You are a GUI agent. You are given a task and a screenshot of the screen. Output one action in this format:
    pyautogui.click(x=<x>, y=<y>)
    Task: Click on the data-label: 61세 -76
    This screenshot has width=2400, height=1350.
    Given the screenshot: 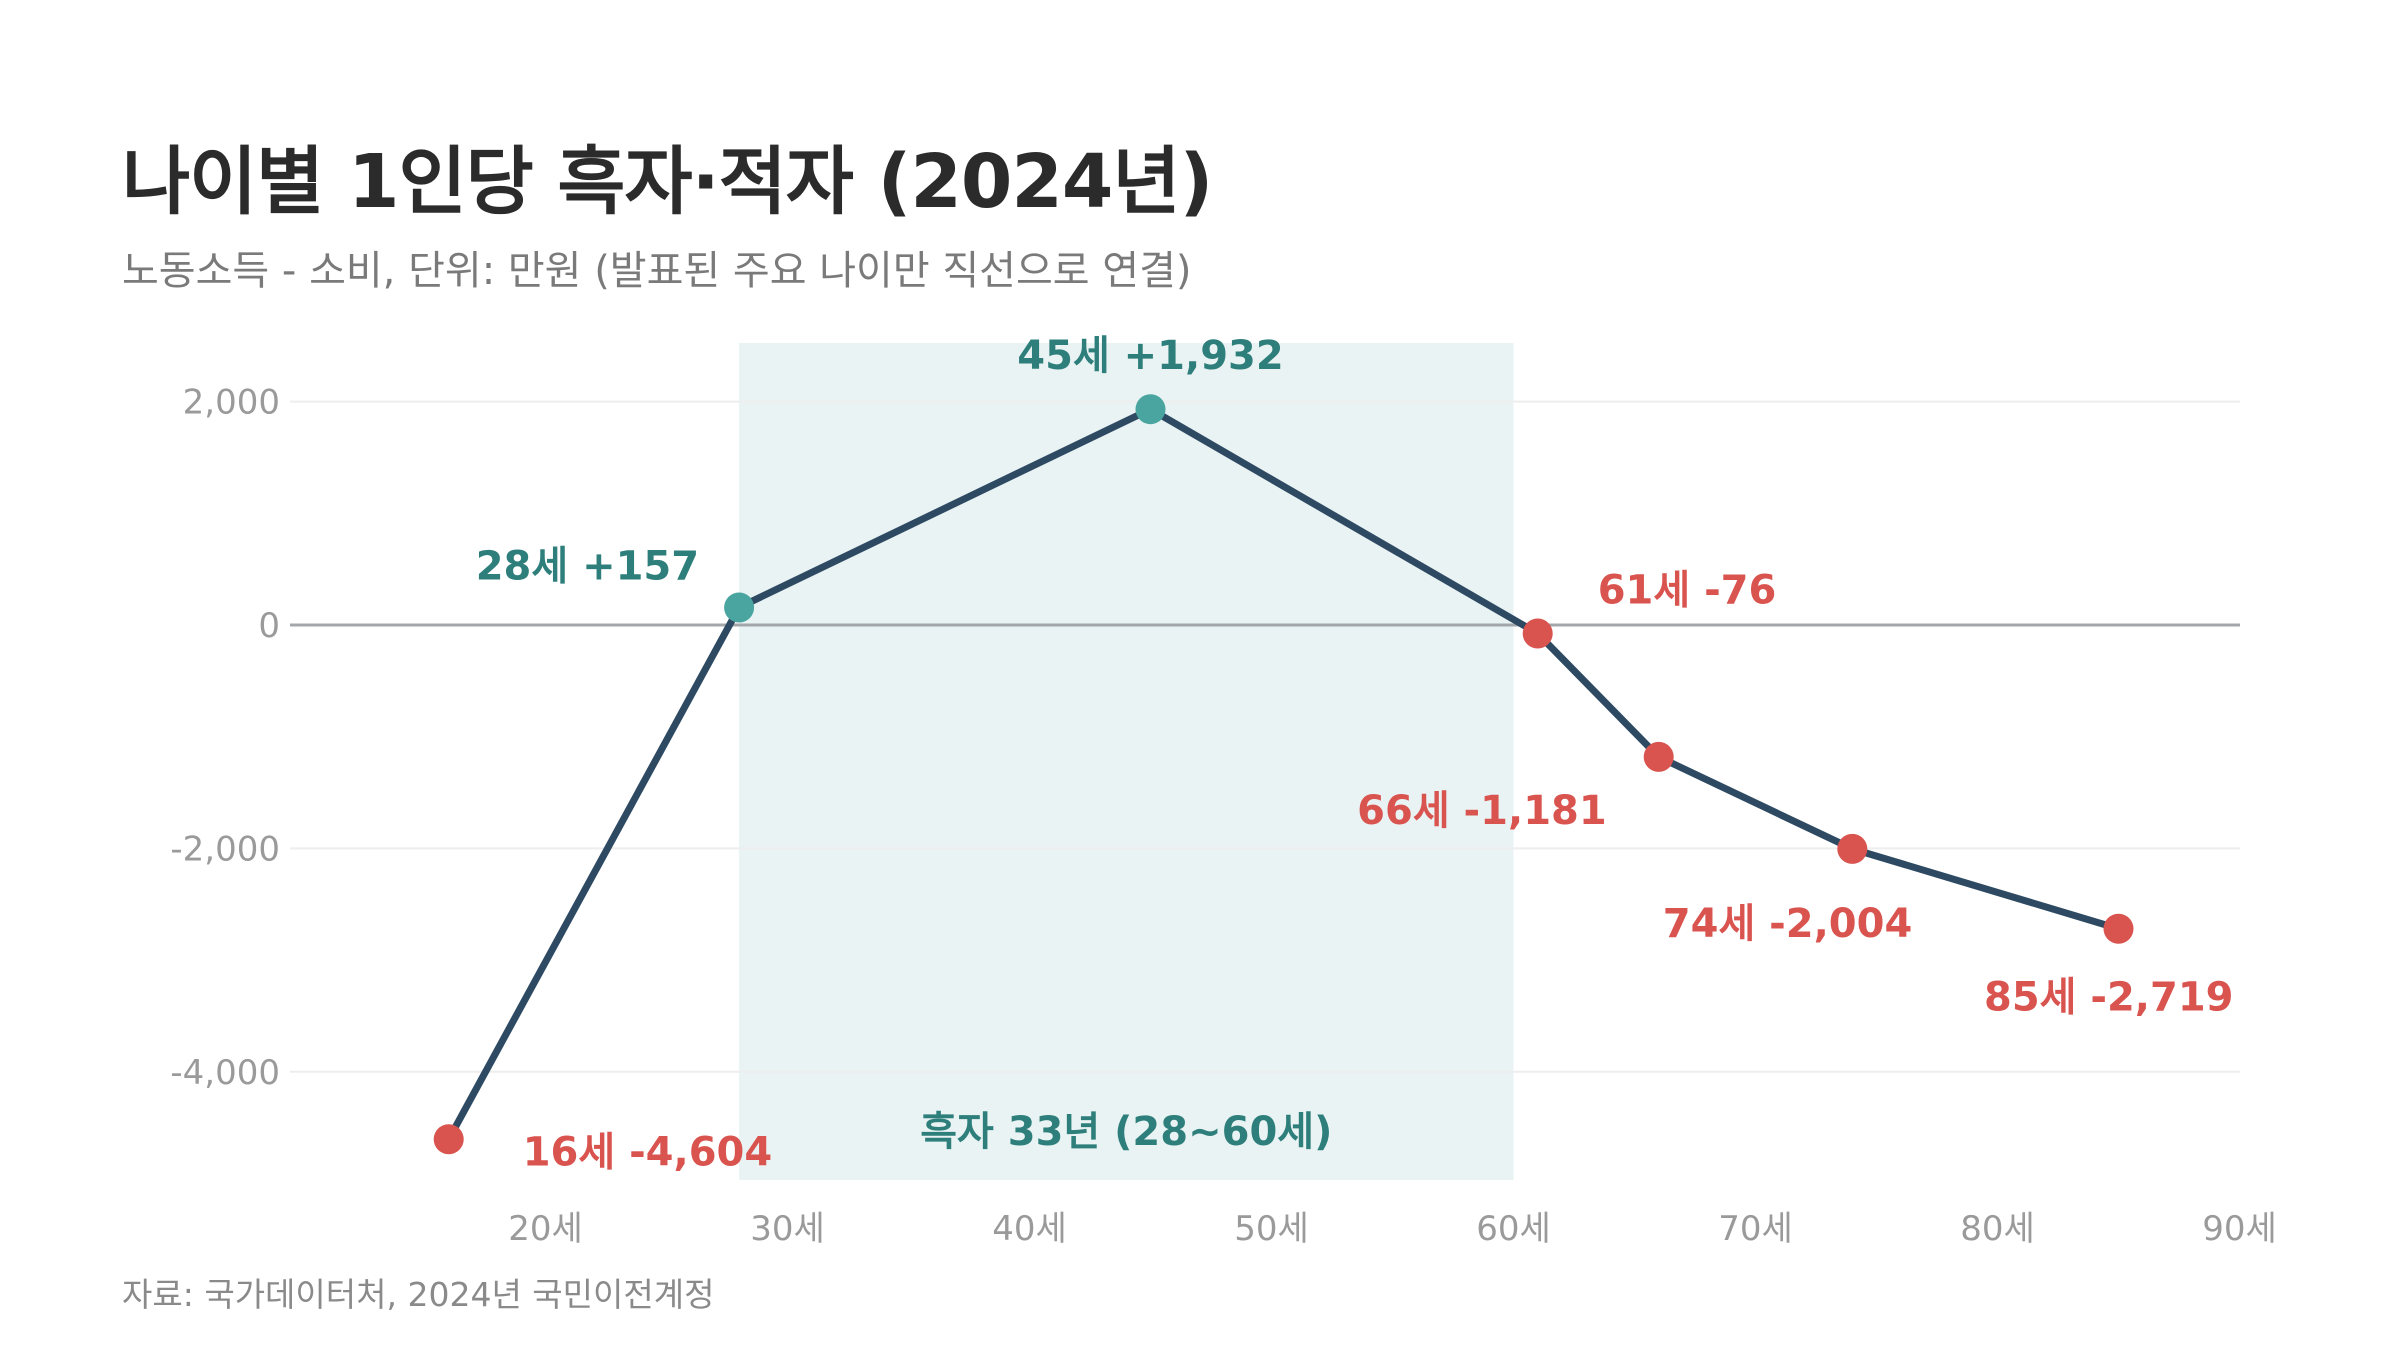 What is the action you would take?
    pyautogui.click(x=1687, y=590)
    